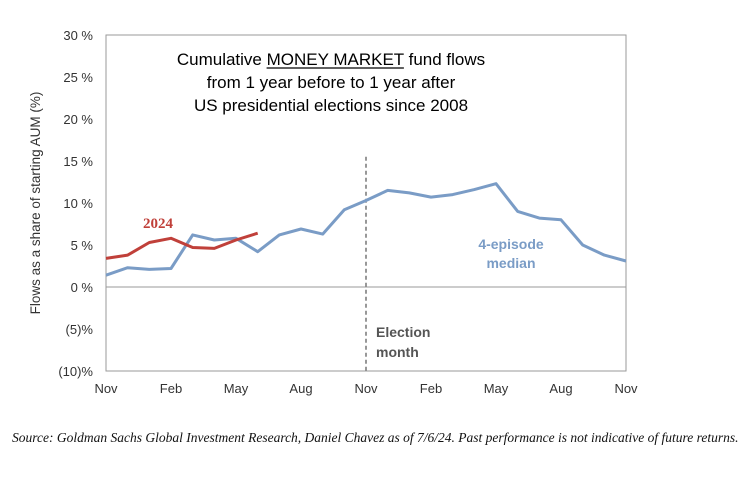  I want to click on x-axis-ticks: Nov Feb May Aug Nov Feb May Aug Nov, so click(366, 388).